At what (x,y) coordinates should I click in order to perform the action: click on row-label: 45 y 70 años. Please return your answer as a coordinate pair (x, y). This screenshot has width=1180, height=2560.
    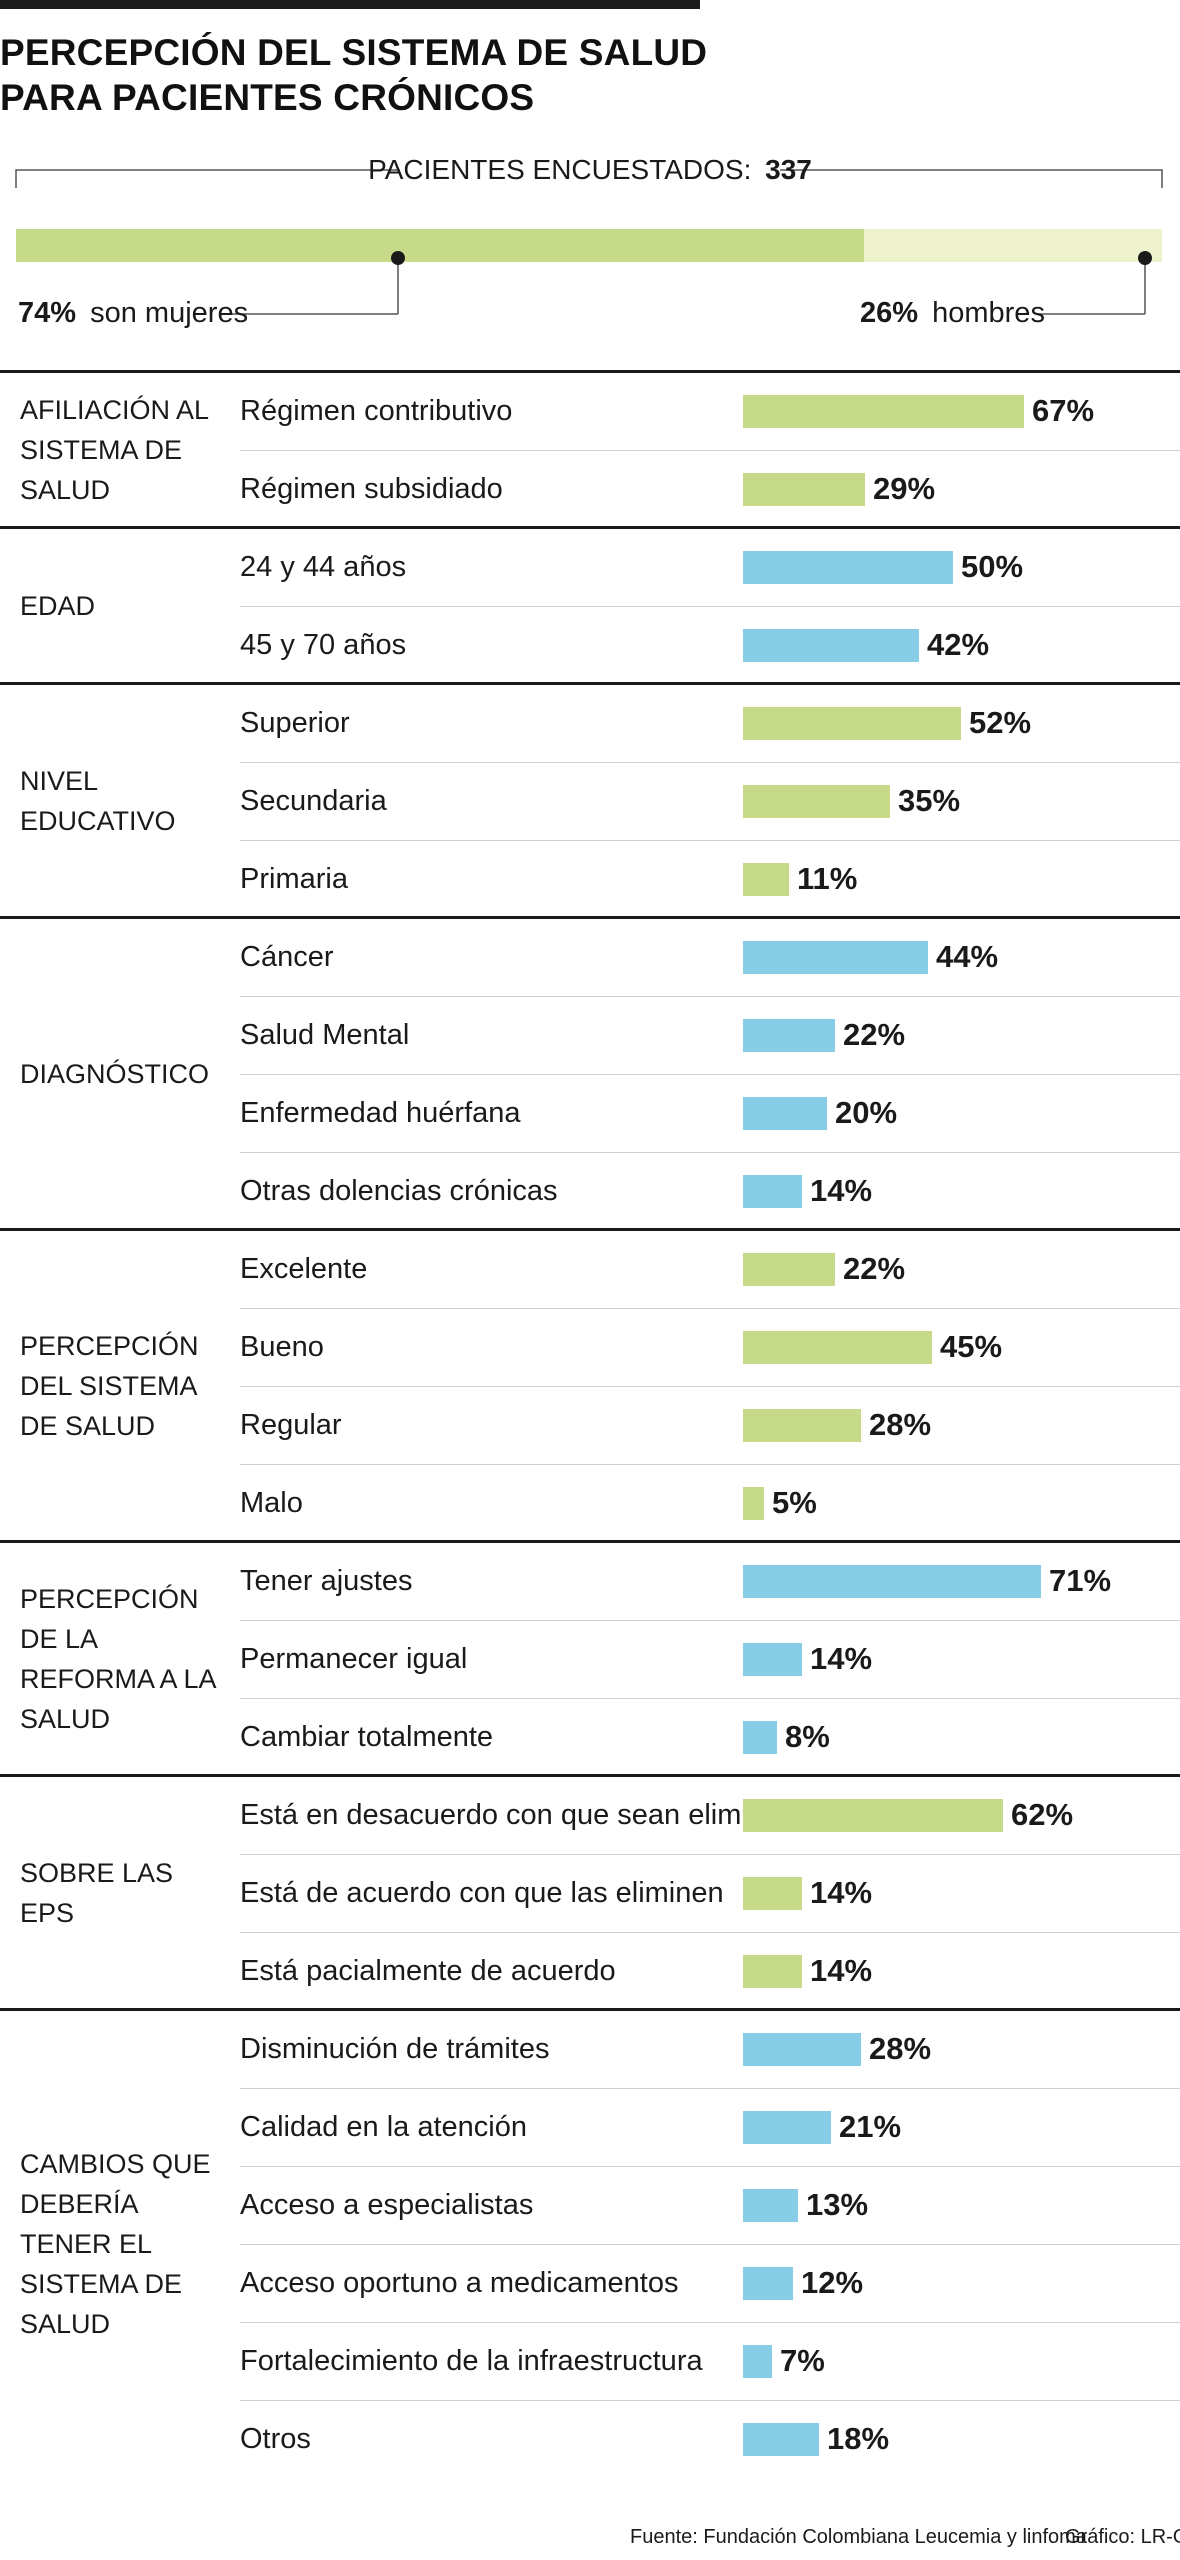
    Looking at the image, I should click on (323, 645).